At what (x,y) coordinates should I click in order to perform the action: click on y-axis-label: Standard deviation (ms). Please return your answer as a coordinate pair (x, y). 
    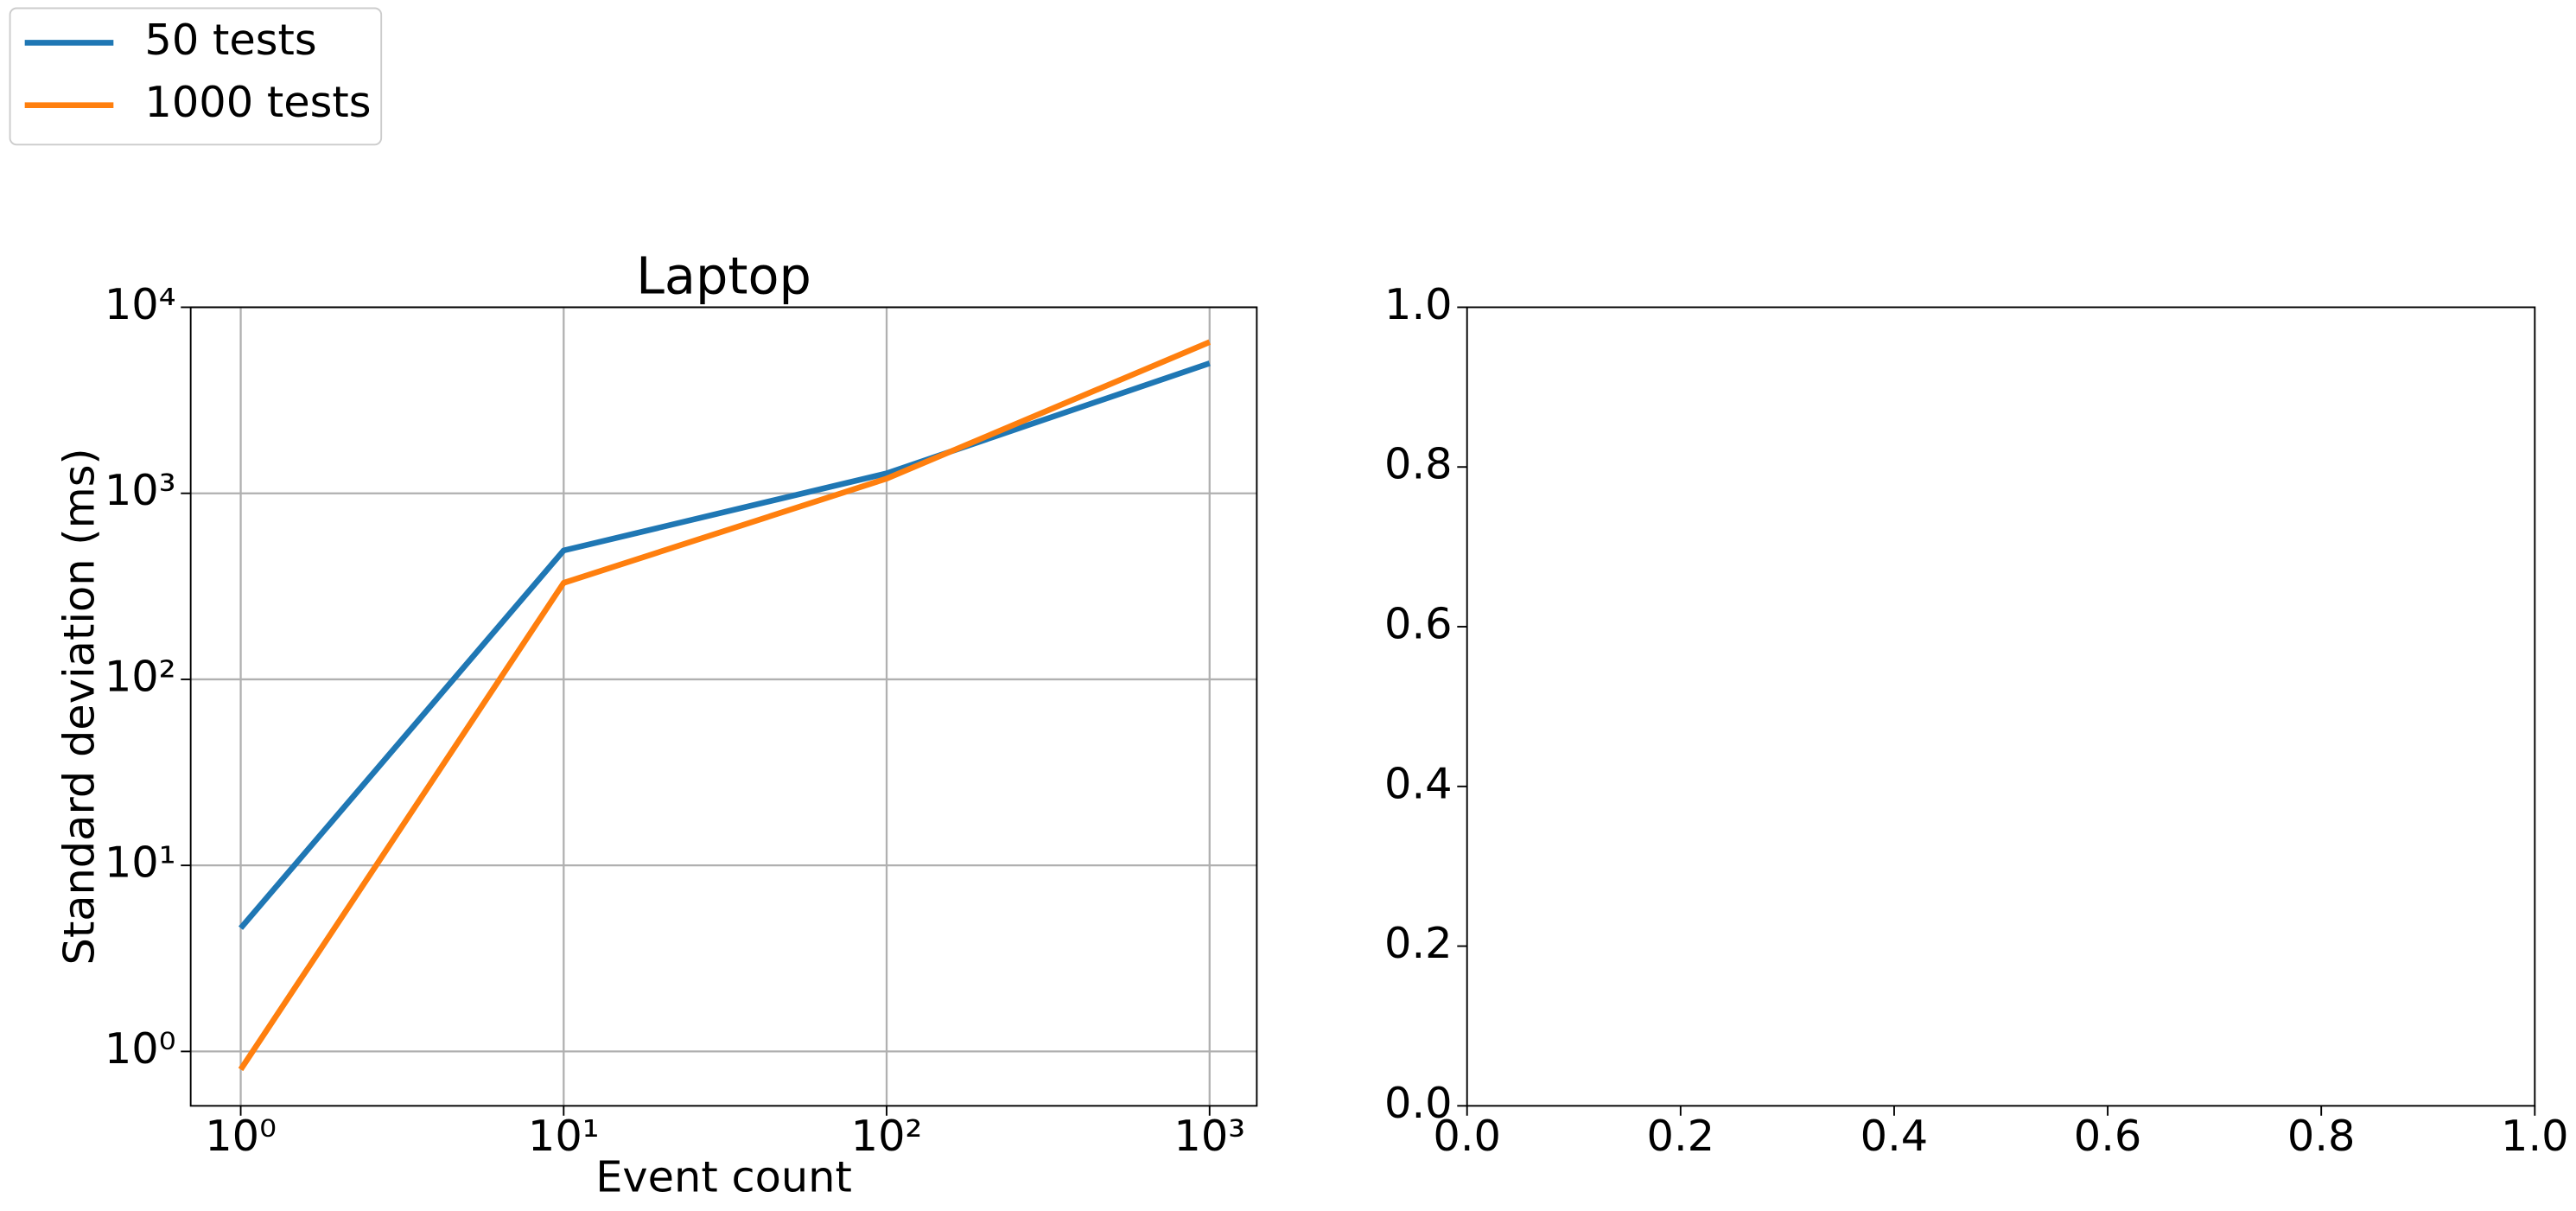
    Looking at the image, I should click on (79, 706).